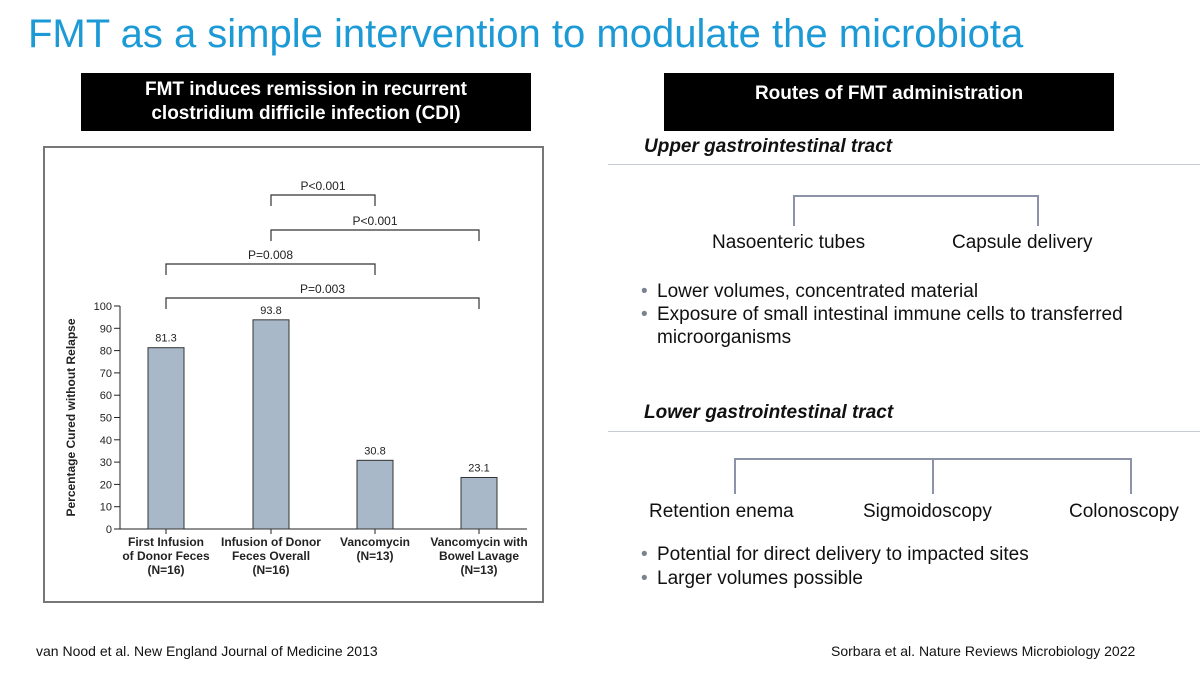 This screenshot has width=1200, height=683. What do you see at coordinates (478, 542) in the screenshot?
I see `x-tick-label: Vancomycin with` at bounding box center [478, 542].